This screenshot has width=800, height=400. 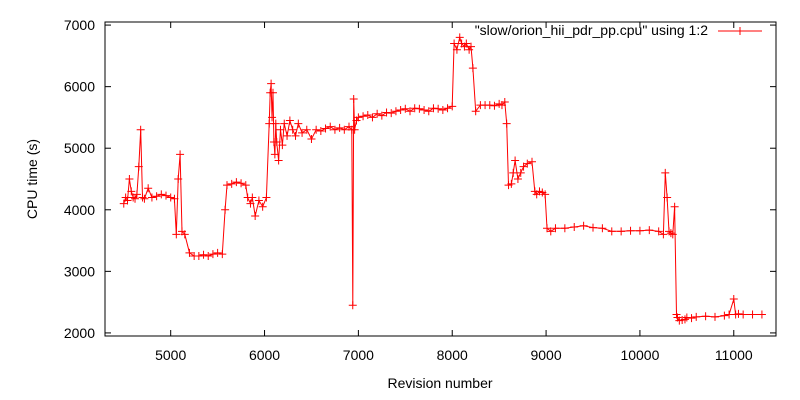 What do you see at coordinates (358, 355) in the screenshot?
I see `x-tick-label: 7000` at bounding box center [358, 355].